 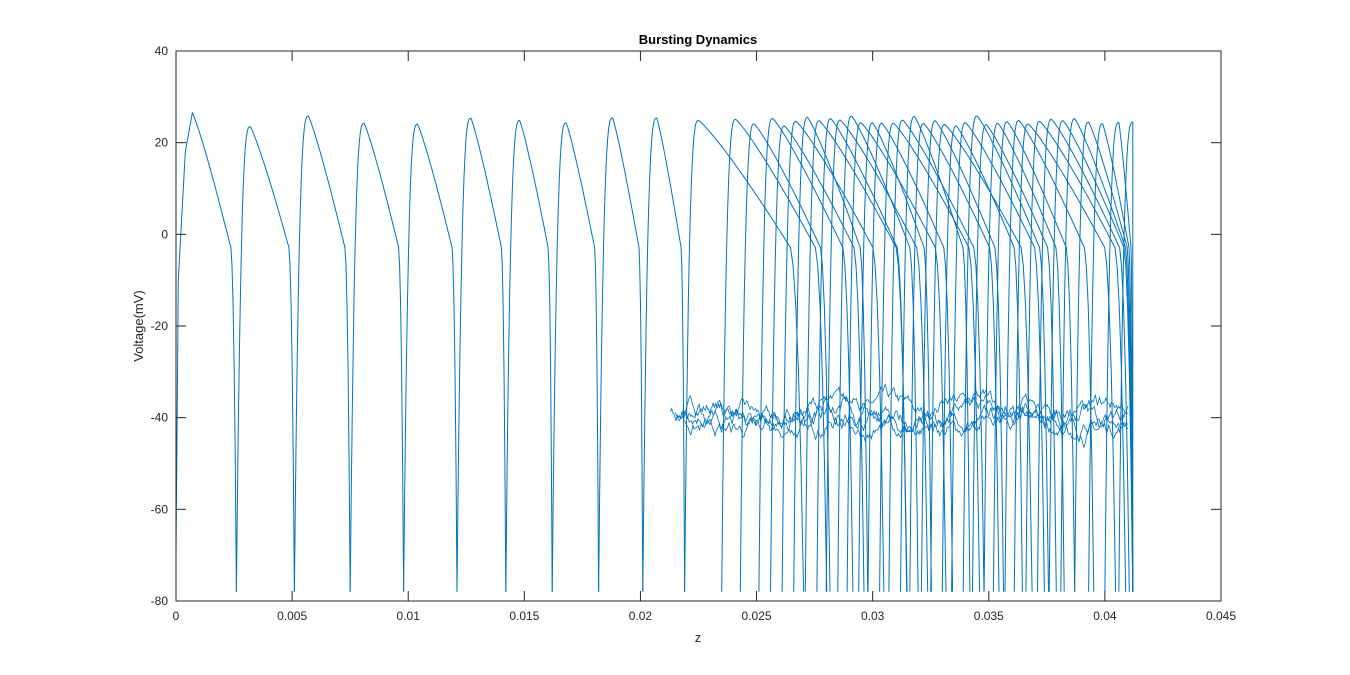 What do you see at coordinates (409, 616) in the screenshot?
I see `x-tick-label: 0.01` at bounding box center [409, 616].